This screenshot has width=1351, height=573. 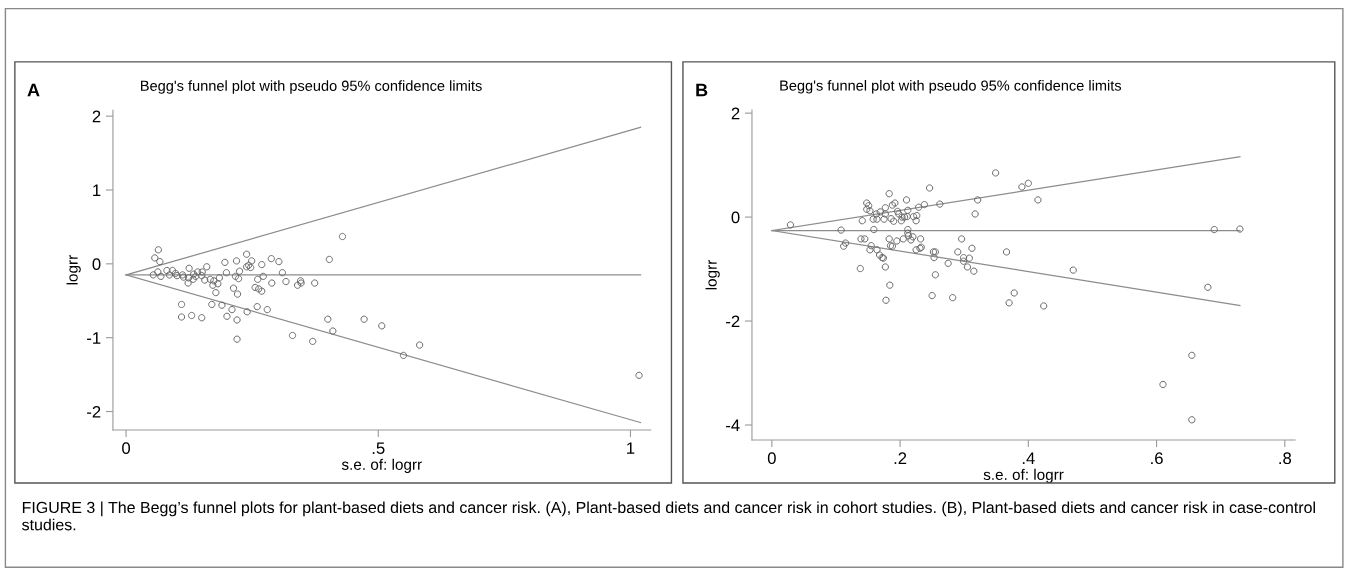 What do you see at coordinates (97, 190) in the screenshot?
I see `y-tick-label: 1` at bounding box center [97, 190].